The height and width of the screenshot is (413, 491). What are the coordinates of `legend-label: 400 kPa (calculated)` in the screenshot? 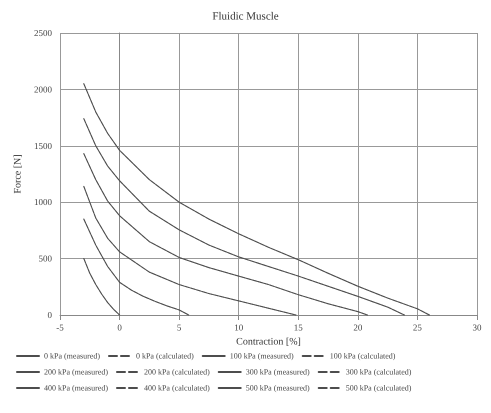 It's located at (177, 388).